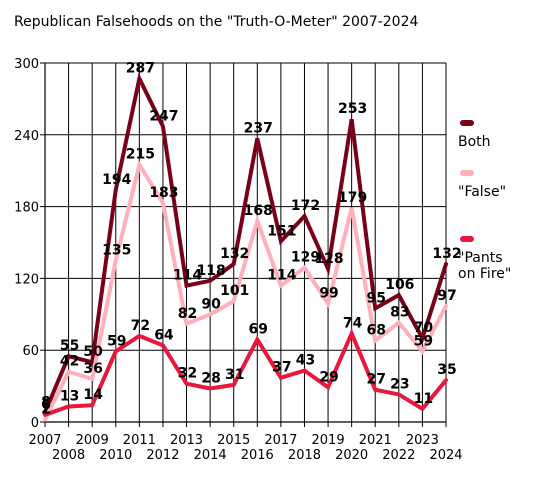 The width and height of the screenshot is (534, 479). What do you see at coordinates (467, 173) in the screenshot?
I see `legend-swatch-false` at bounding box center [467, 173].